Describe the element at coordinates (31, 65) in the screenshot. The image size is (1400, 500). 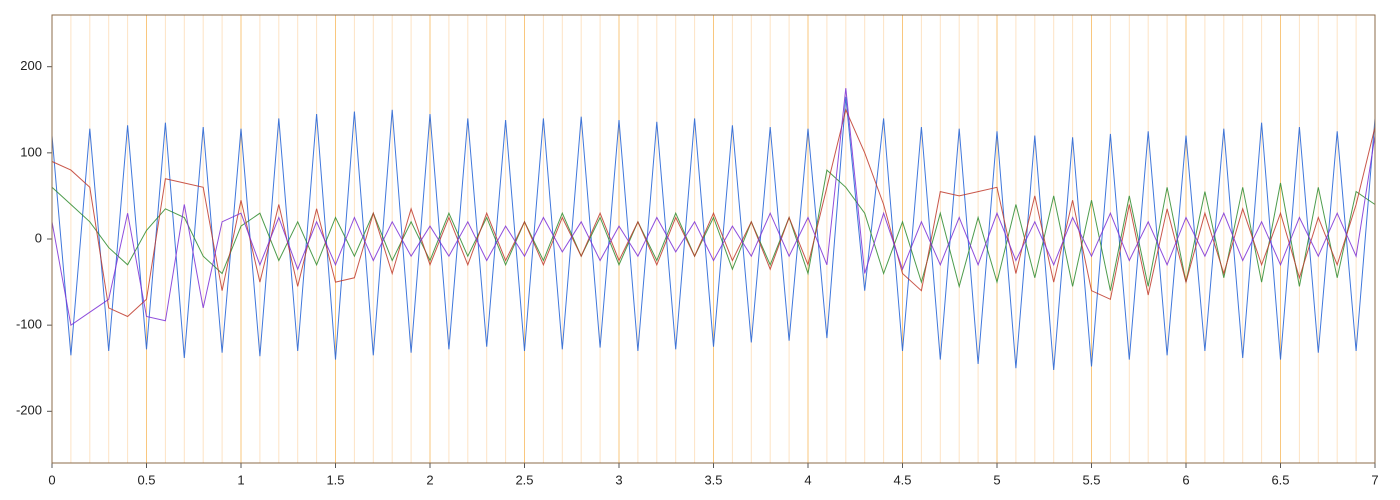
I see `y-tick-label: 200` at that location.